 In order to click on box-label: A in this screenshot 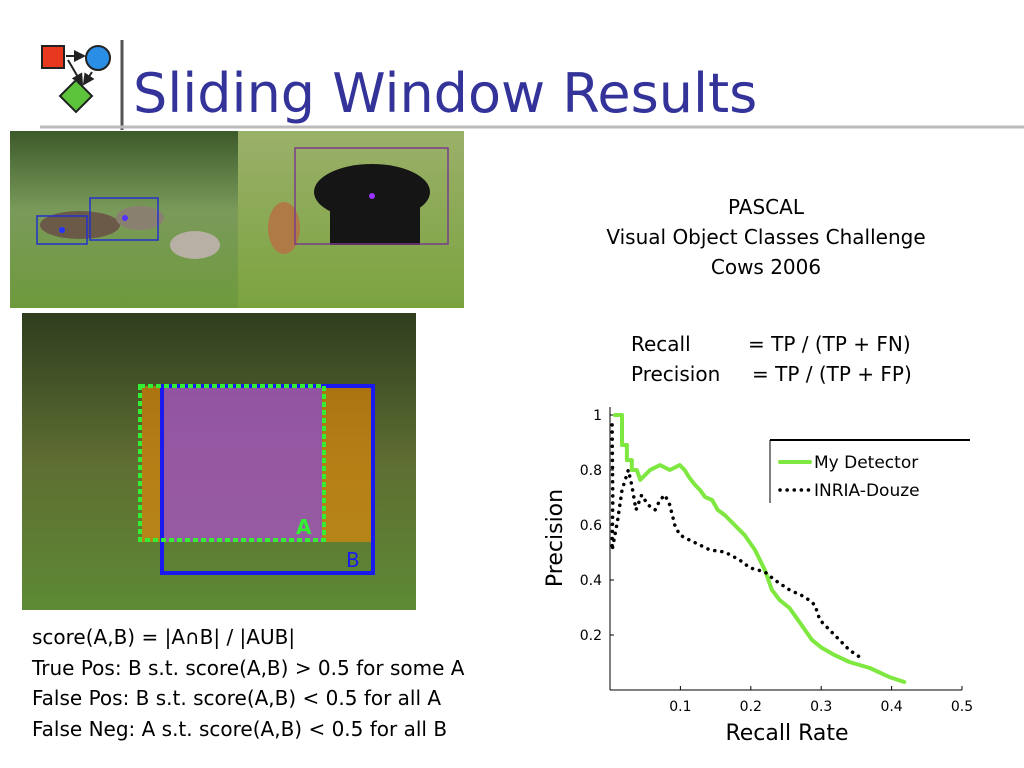, I will do `click(304, 527)`.